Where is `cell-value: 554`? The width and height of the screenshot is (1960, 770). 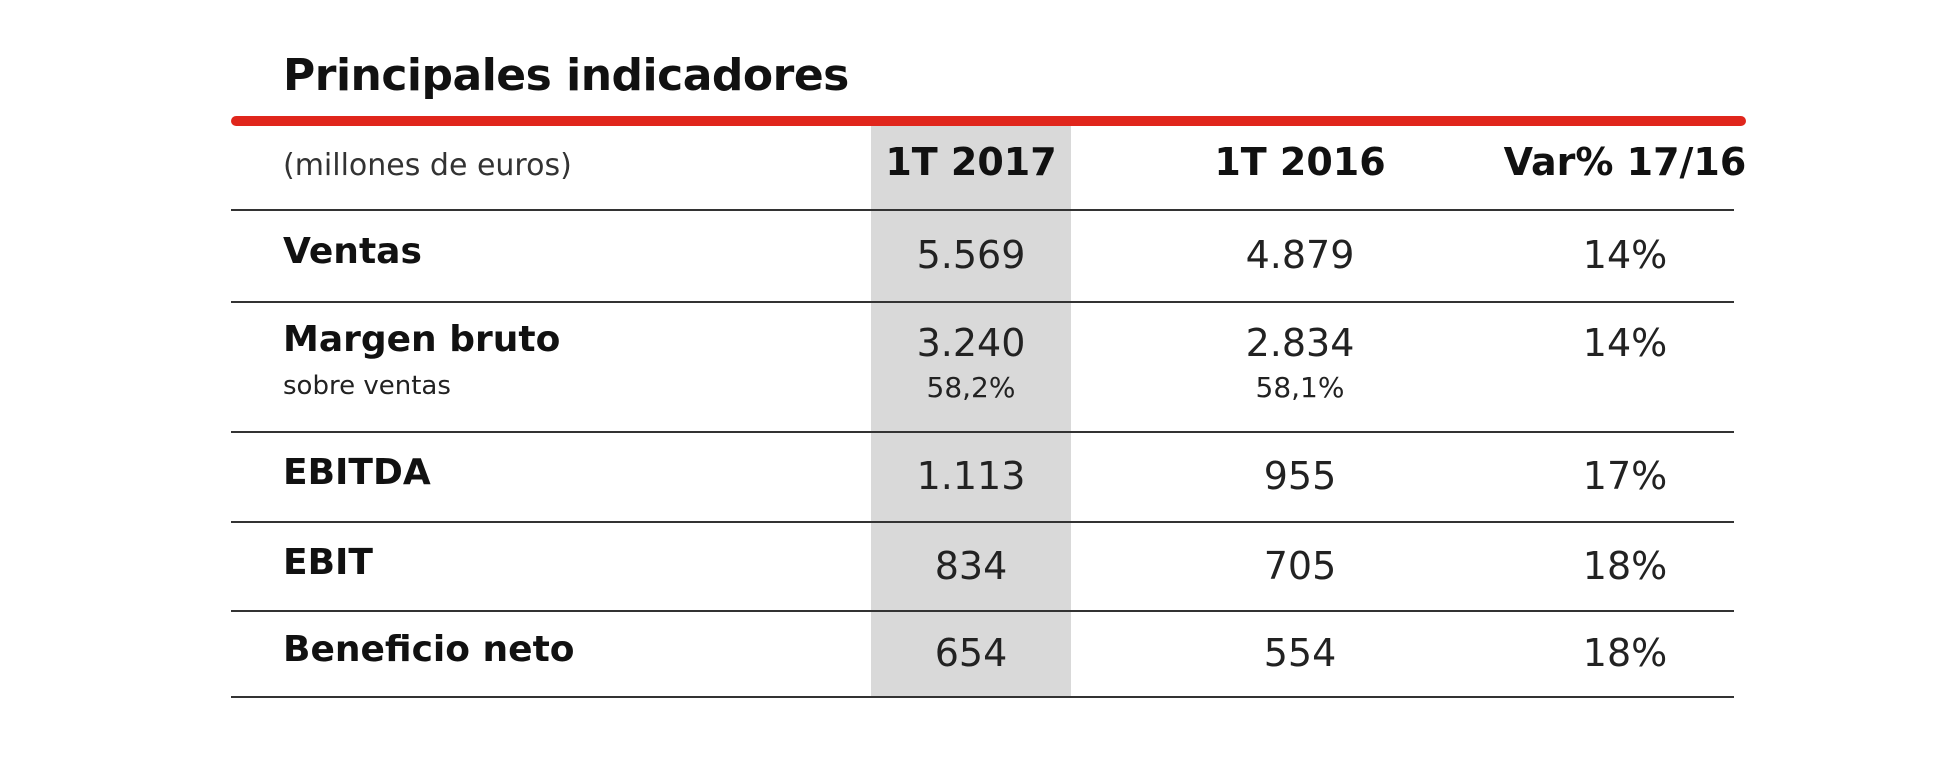 cell-value: 554 is located at coordinates (1300, 653).